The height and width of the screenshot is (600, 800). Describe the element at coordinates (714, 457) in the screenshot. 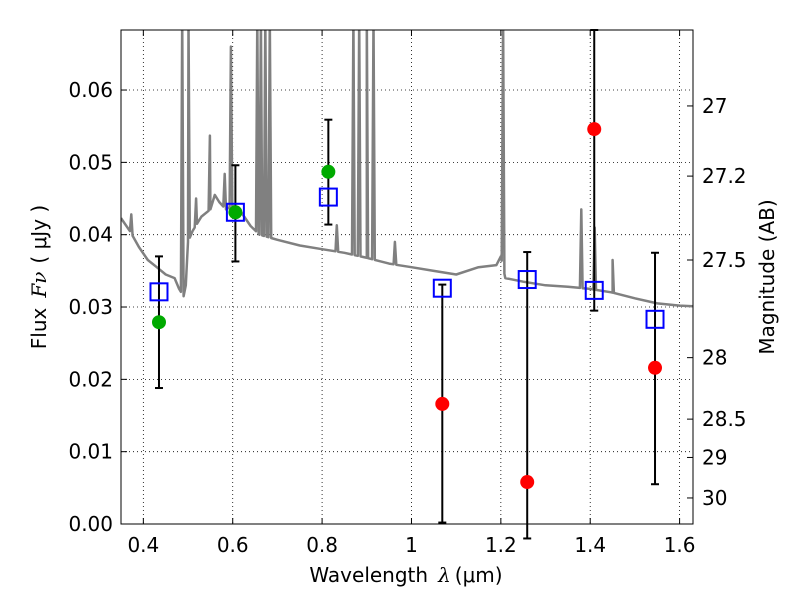

I see `y2-tick-label: 29` at that location.